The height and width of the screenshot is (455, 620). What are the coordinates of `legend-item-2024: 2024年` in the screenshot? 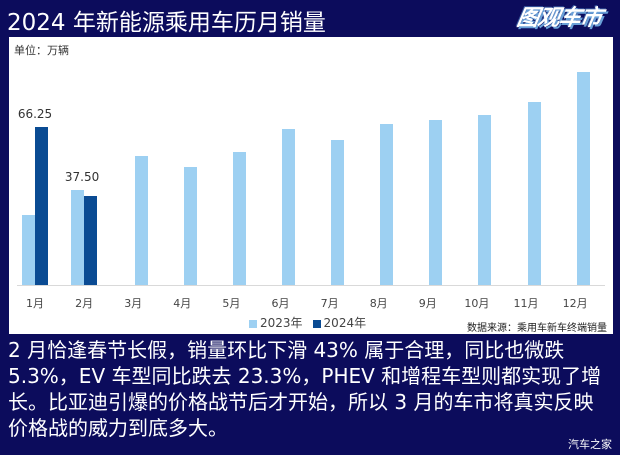 It's located at (339, 322).